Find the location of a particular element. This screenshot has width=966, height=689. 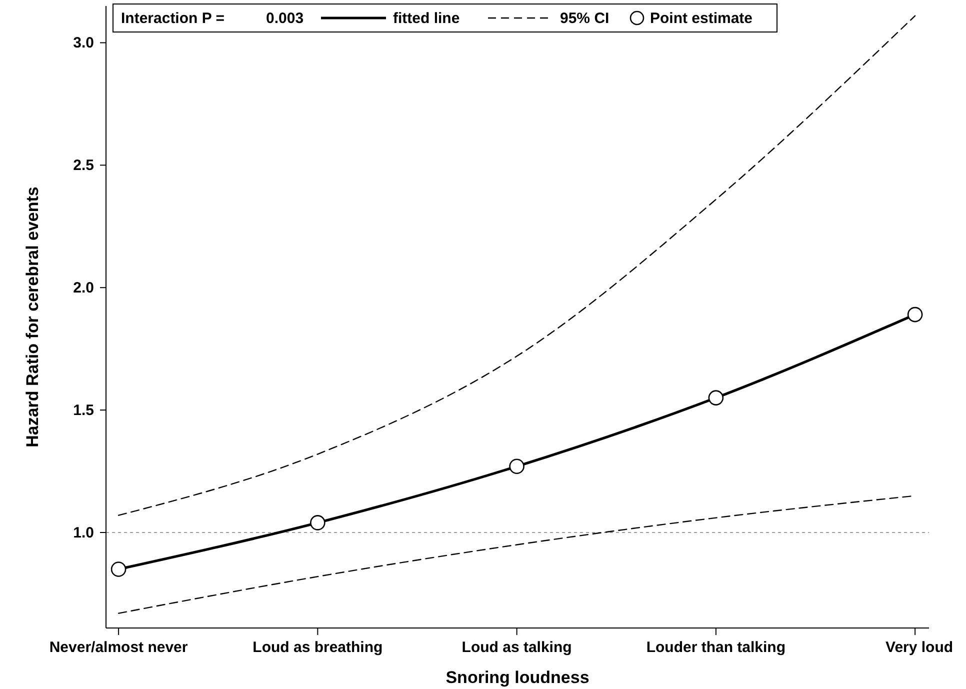

y-tick-label: 2.0 is located at coordinates (83, 288).